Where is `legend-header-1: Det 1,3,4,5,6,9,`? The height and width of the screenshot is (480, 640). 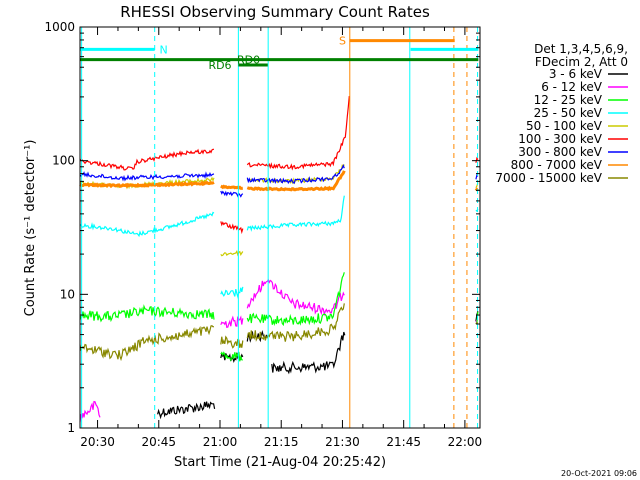
legend-header-1: Det 1,3,4,5,6,9, is located at coordinates (581, 49).